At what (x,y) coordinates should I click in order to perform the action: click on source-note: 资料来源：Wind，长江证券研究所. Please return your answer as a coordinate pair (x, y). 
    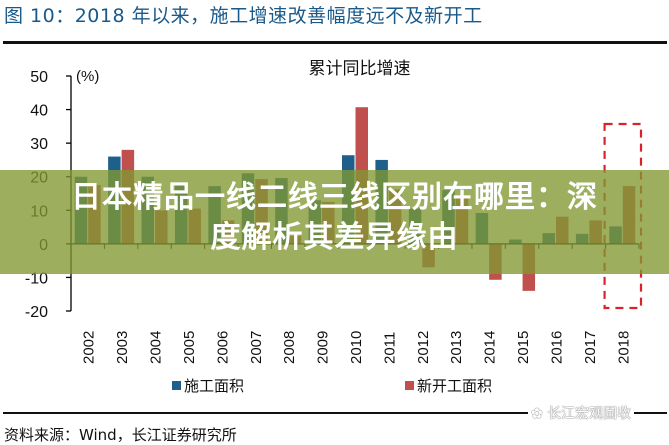
    Looking at the image, I should click on (120, 435).